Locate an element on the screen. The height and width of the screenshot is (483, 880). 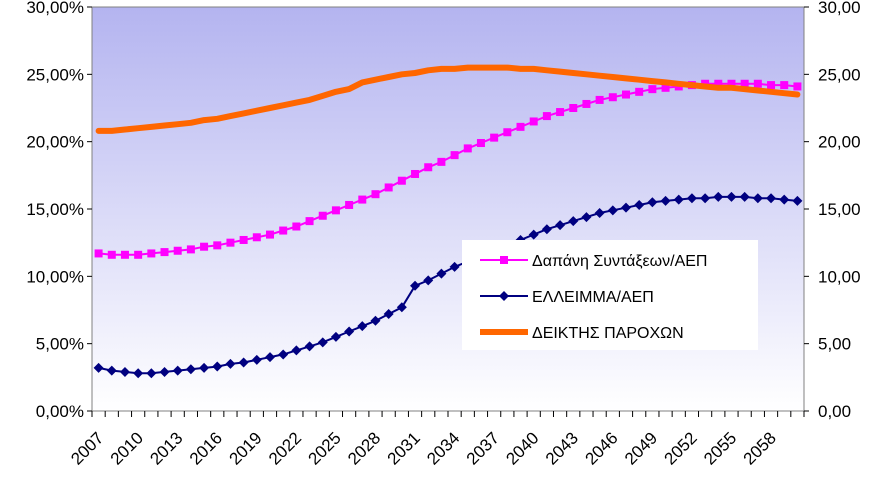
x-tick-label: 2028 is located at coordinates (364, 448).